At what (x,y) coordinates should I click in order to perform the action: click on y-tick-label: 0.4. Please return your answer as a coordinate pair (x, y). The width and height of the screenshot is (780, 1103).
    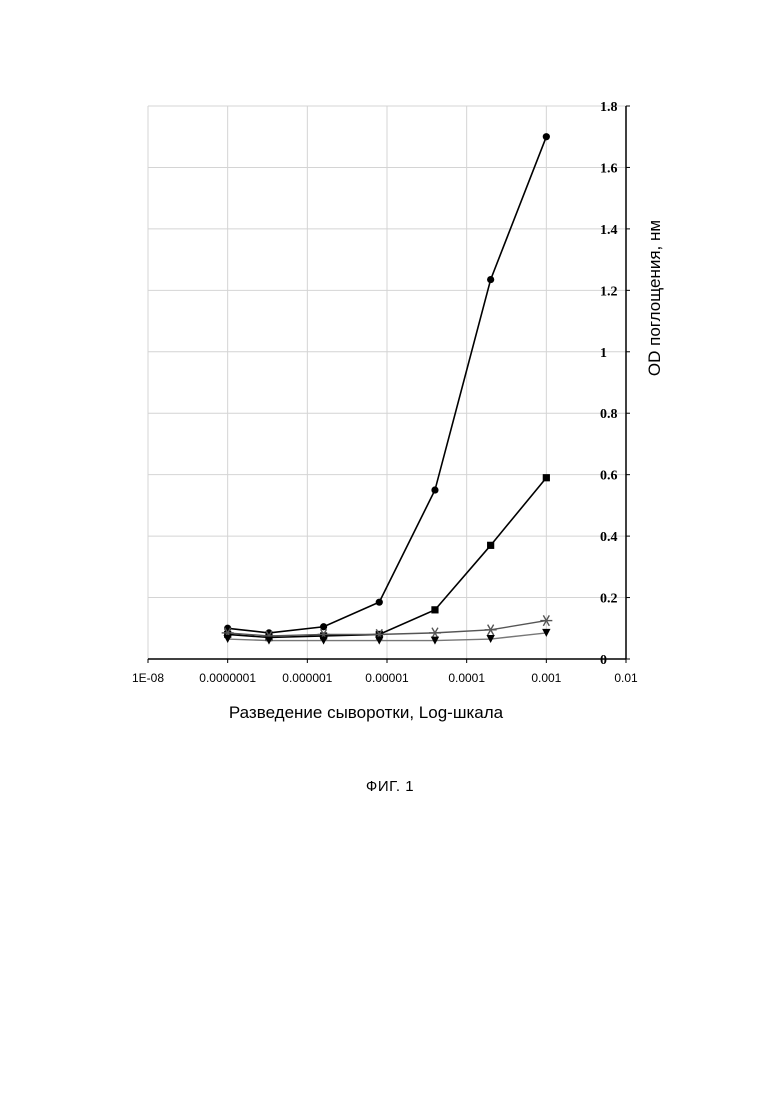
    Looking at the image, I should click on (609, 537).